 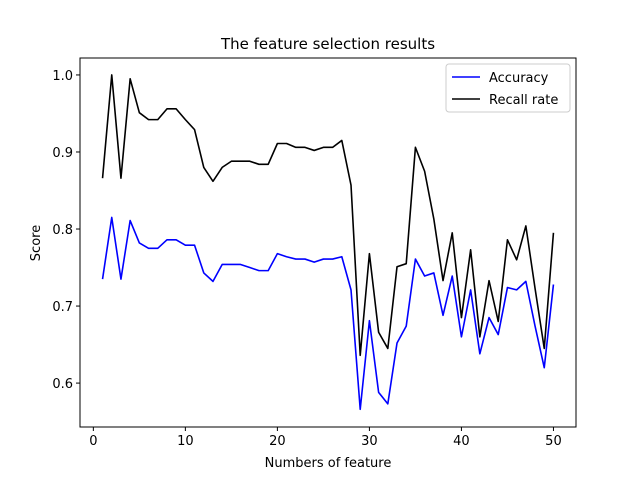 I want to click on chart-title: The feature selection results, so click(x=327, y=44).